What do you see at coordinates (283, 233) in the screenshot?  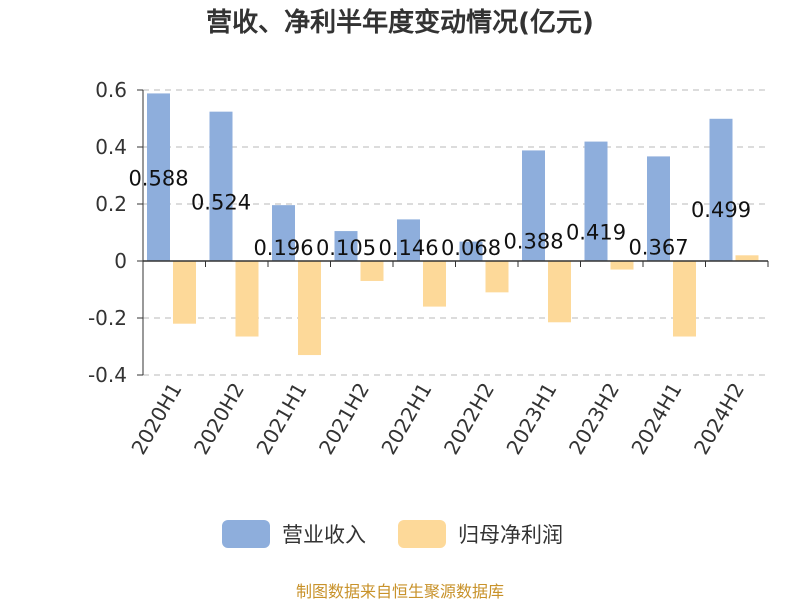 I see `bar-revenue-2021H1` at bounding box center [283, 233].